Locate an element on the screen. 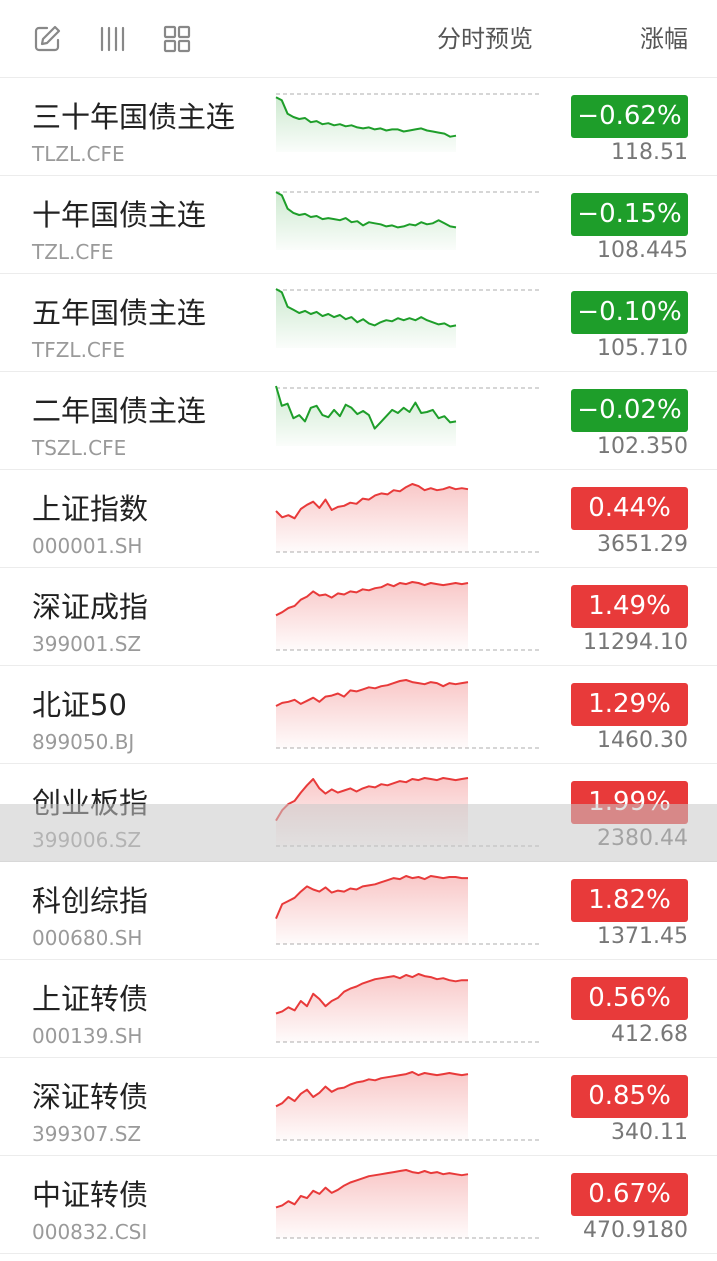  quote-row: 深证转债 399307.SZ 0.85% 340.11 is located at coordinates (358, 1107).